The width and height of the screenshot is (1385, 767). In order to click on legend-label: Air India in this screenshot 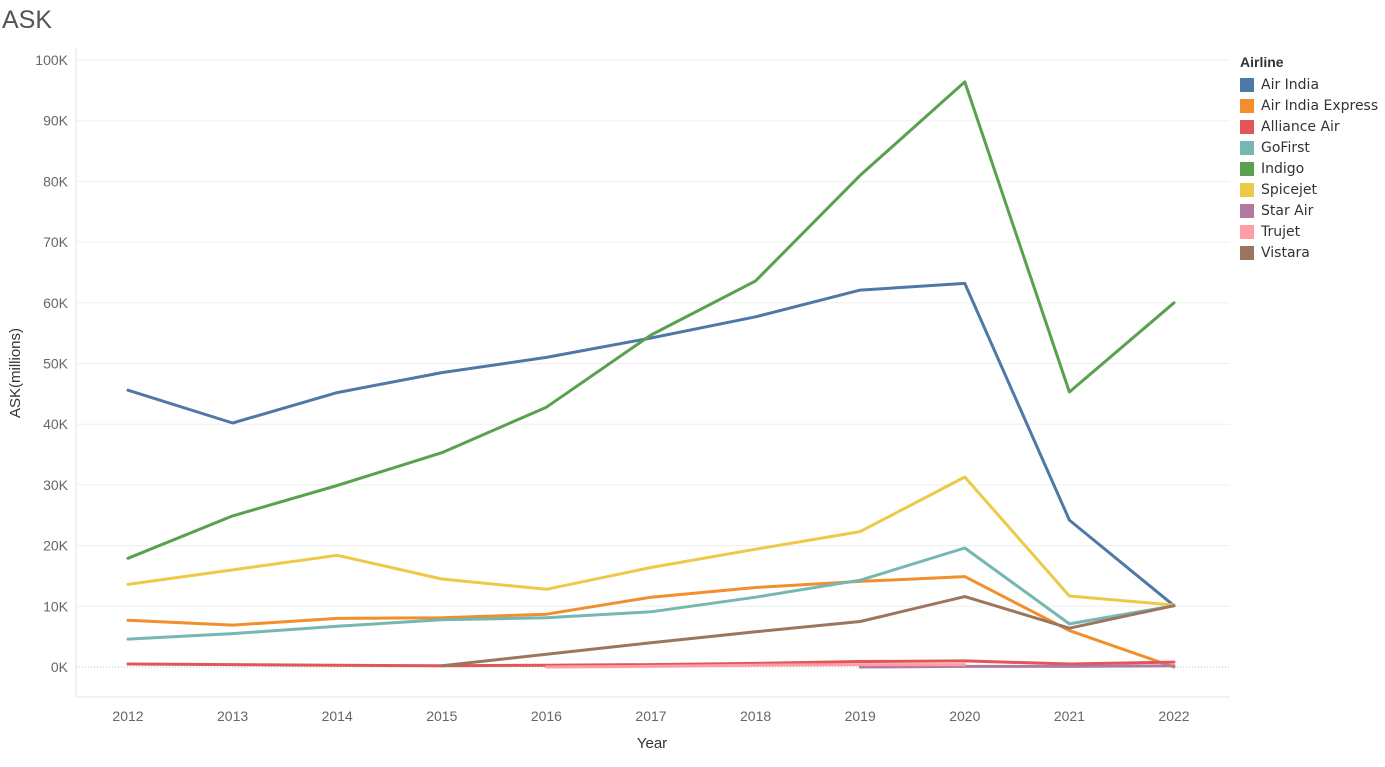, I will do `click(1290, 84)`.